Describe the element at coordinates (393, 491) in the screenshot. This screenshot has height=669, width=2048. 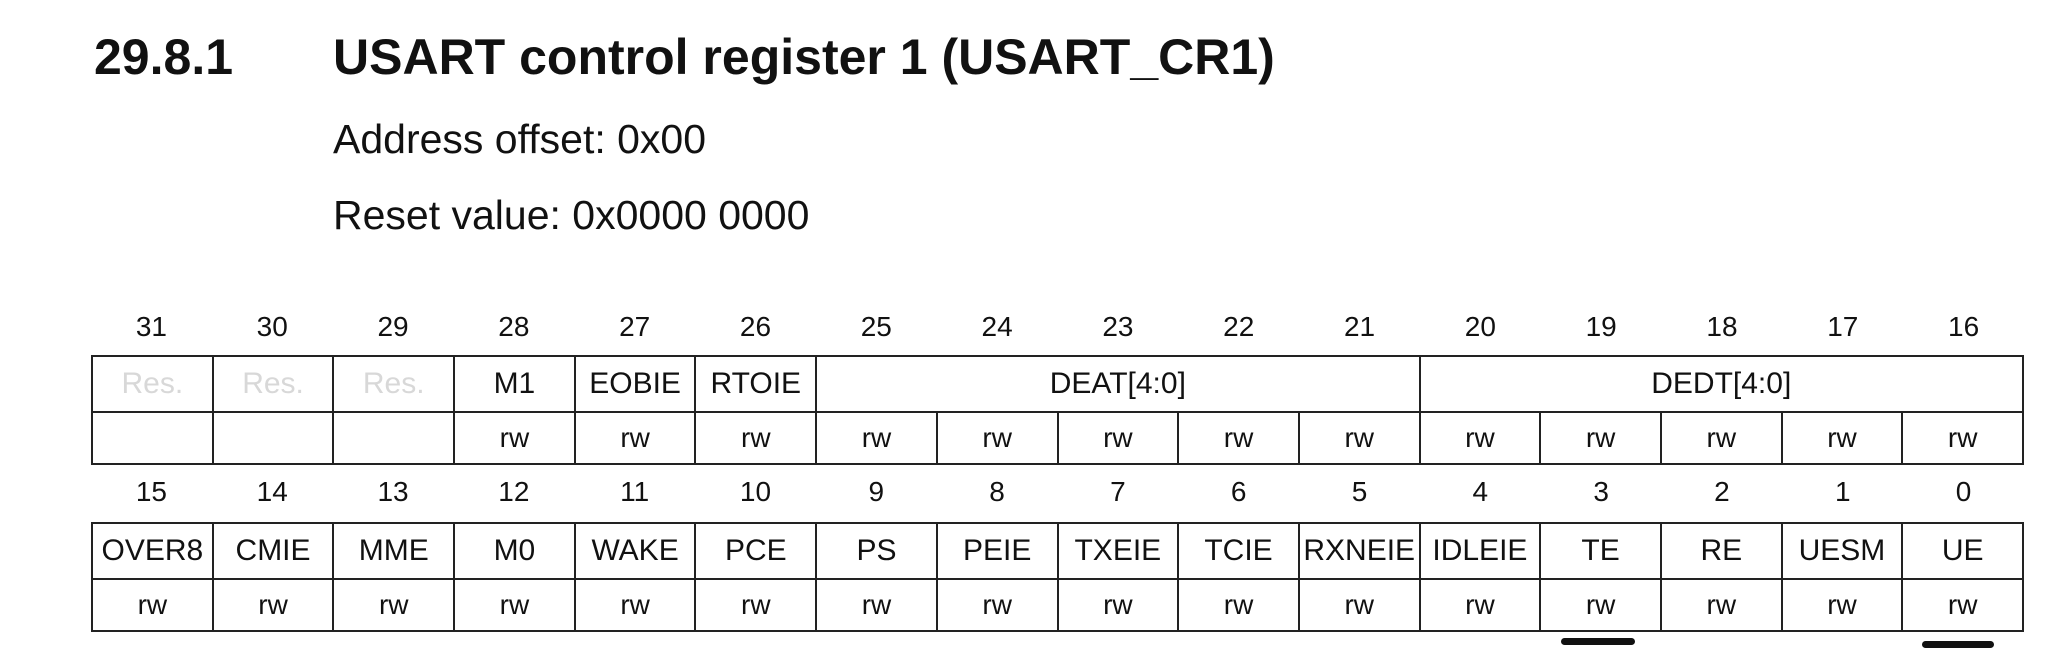
I see `bit-number: 13` at that location.